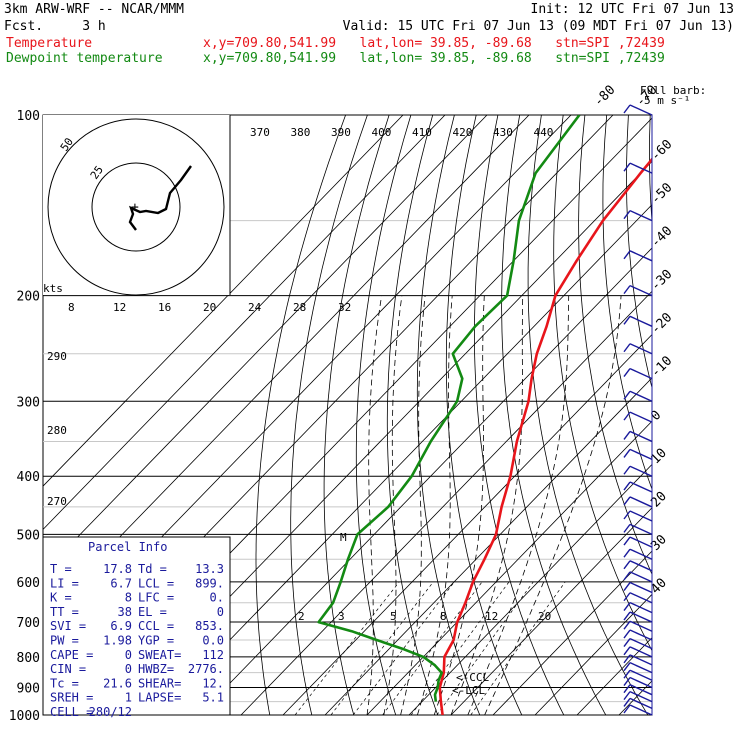 This screenshot has height=740, width=740. I want to click on mixing-ratio-label: 2, so click(301, 616).